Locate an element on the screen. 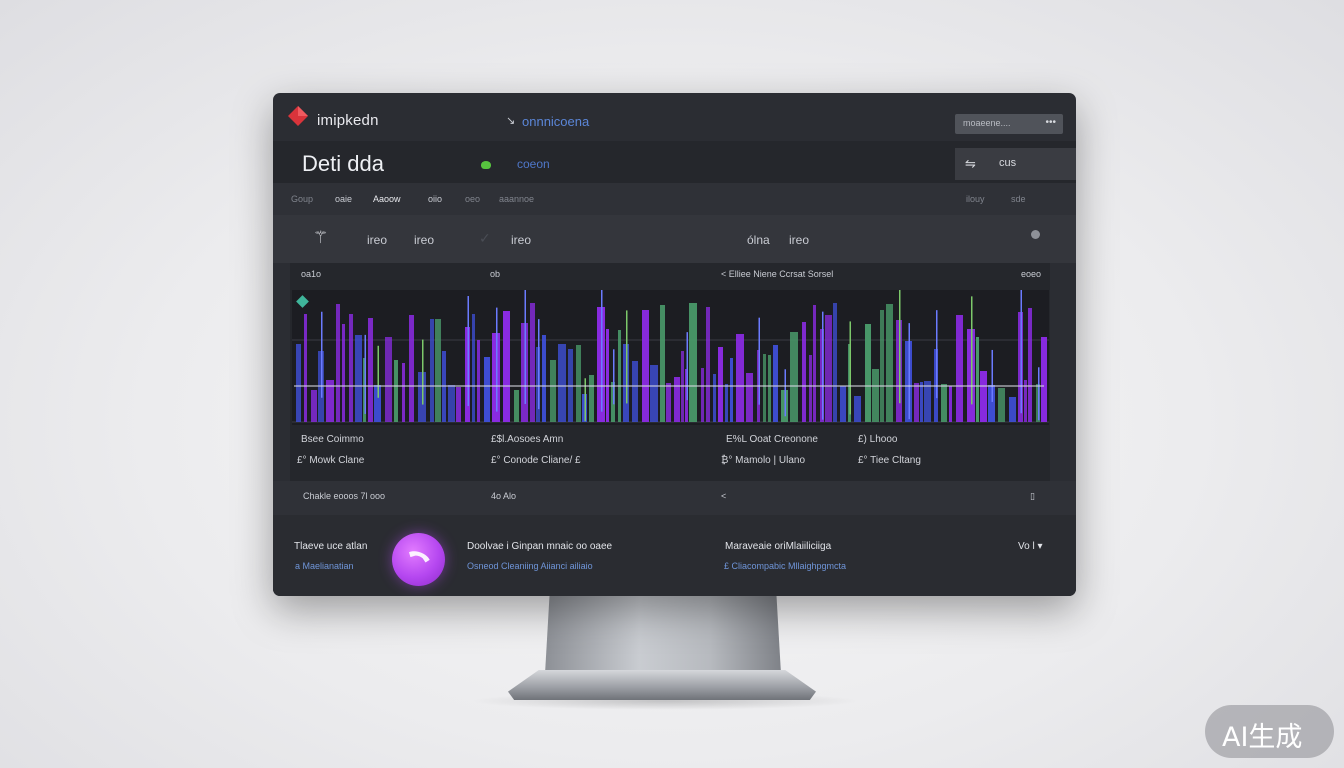 This screenshot has height=768, width=1344. brand-name: imipkedn is located at coordinates (348, 120).